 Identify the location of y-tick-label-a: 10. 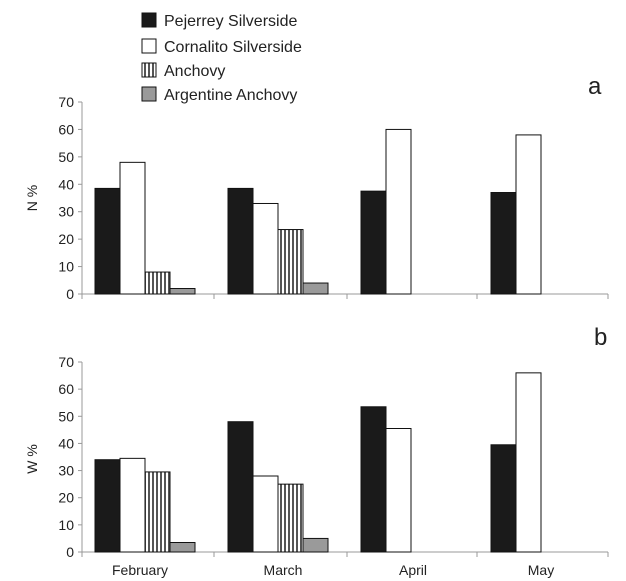
(66, 267).